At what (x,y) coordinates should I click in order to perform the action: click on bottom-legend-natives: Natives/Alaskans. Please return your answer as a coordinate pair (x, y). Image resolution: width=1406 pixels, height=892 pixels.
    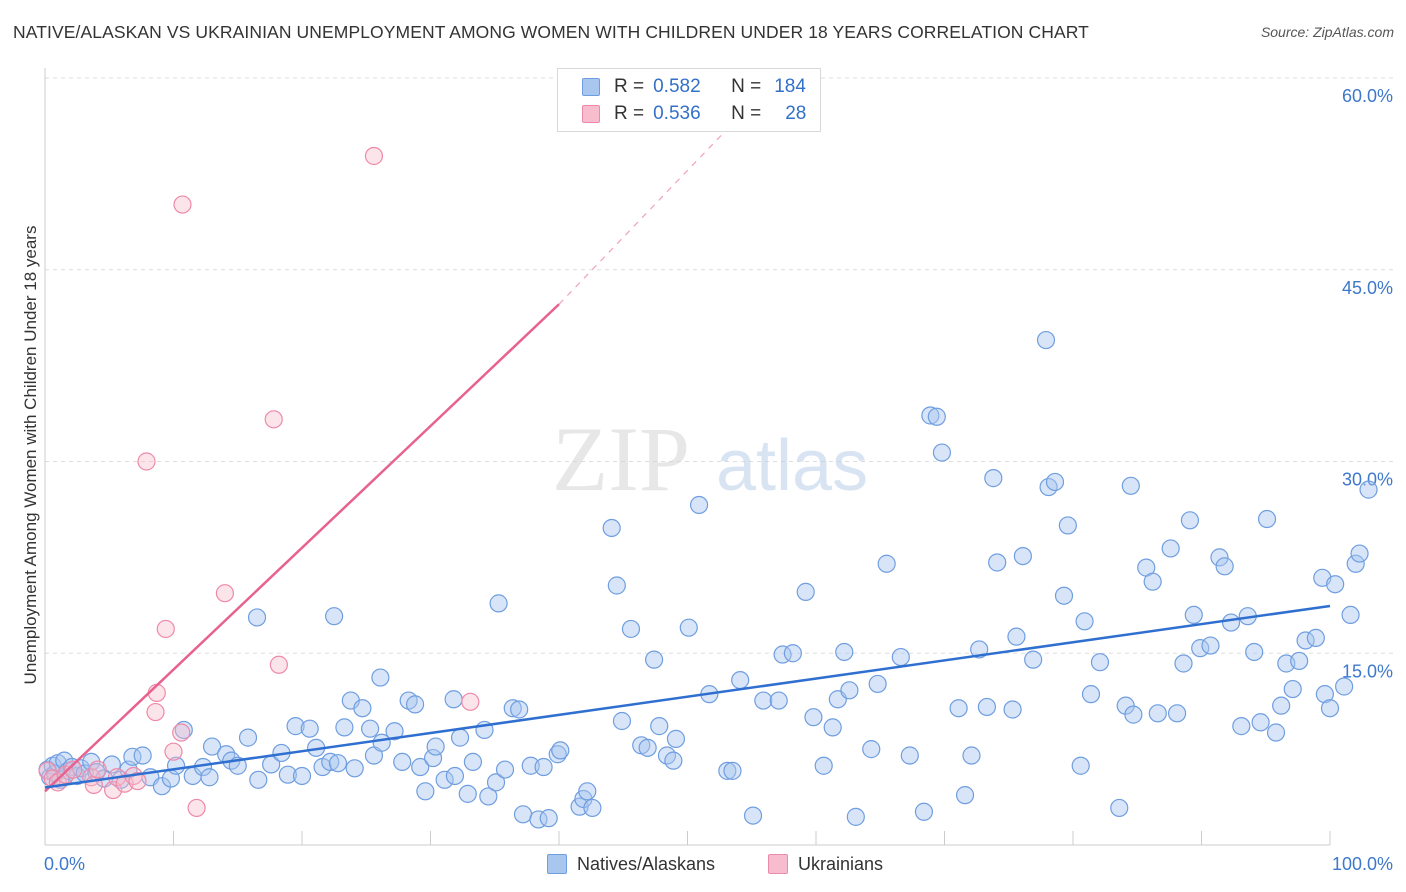
    Looking at the image, I should click on (631, 864).